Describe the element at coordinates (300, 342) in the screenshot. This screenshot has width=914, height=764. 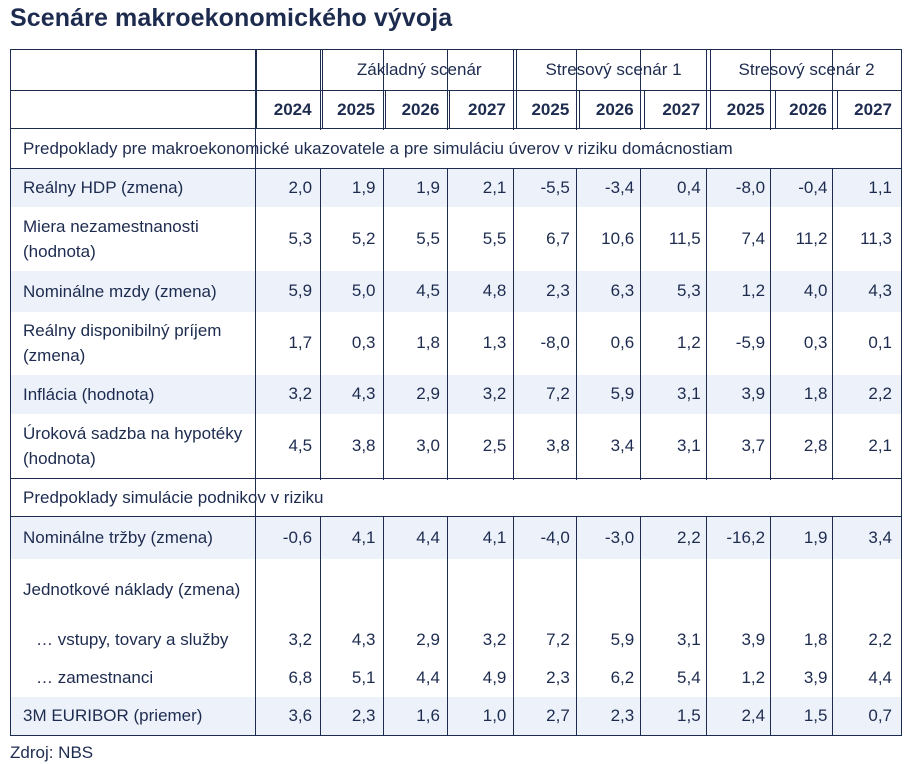
I see `table-cell: 1,7` at that location.